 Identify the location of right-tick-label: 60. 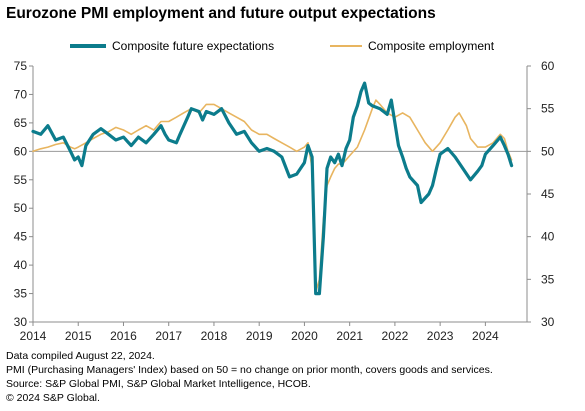
(548, 66).